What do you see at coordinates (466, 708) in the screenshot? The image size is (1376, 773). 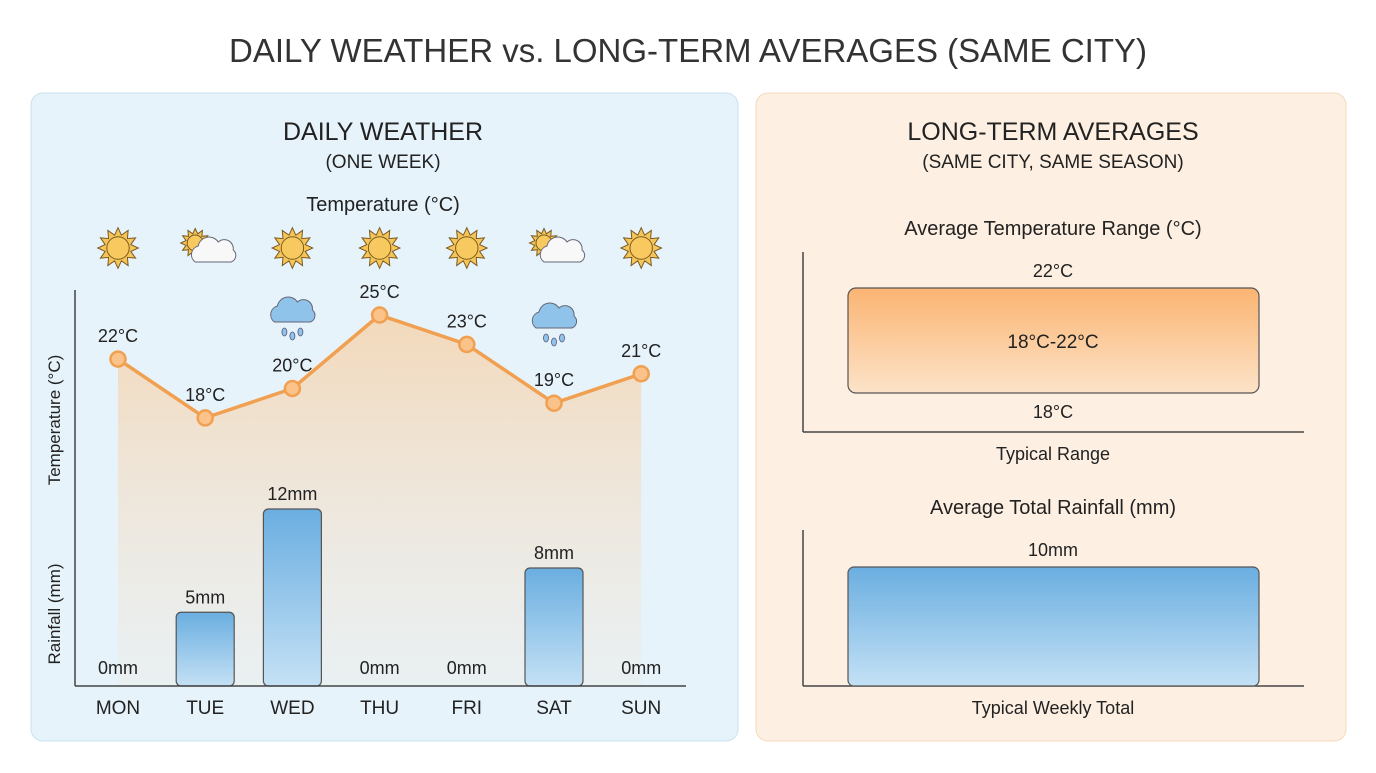 I see `x-tick-label: FRI` at bounding box center [466, 708].